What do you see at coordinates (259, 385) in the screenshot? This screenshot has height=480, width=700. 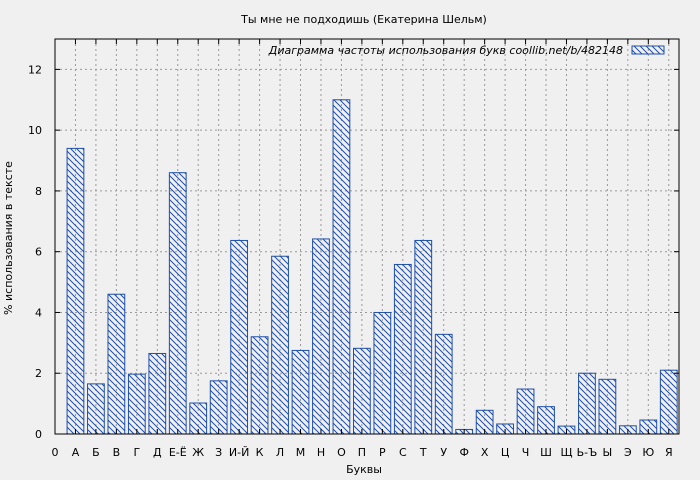 I see `bar-К` at bounding box center [259, 385].